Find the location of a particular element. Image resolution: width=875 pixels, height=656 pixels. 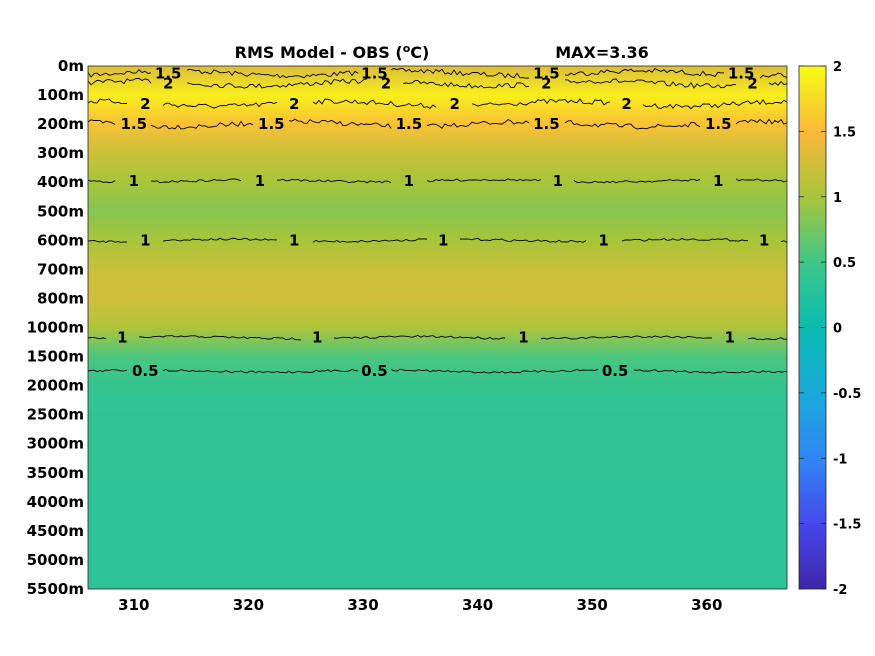

colorbar-tick-label: 0.5 is located at coordinates (844, 263).